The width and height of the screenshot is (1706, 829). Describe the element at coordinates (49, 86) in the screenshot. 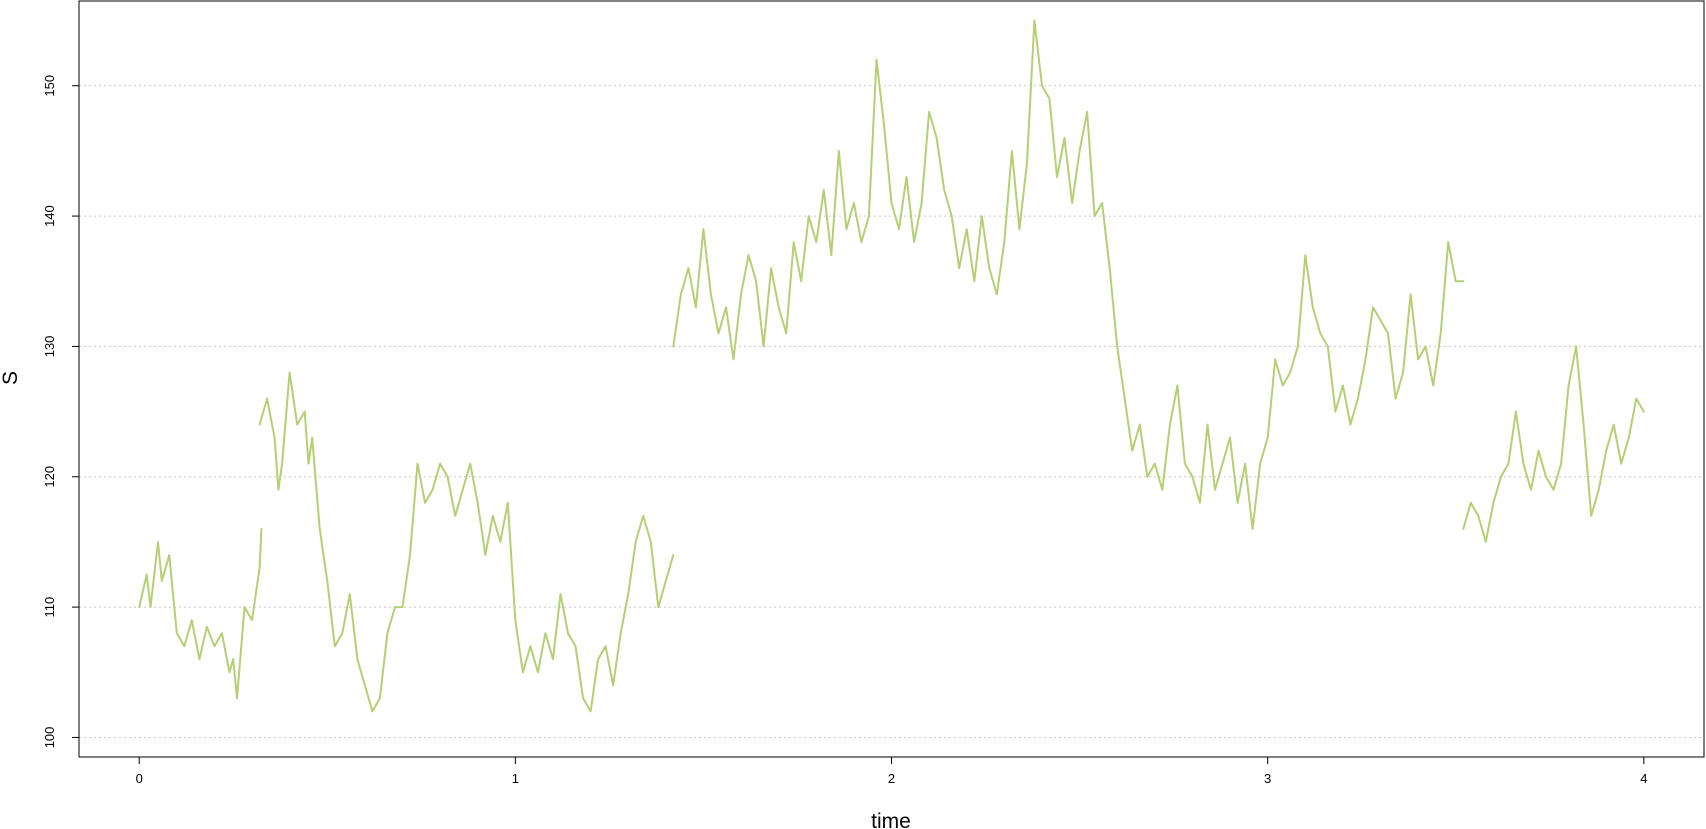

I see `y-tick-label: 150` at that location.